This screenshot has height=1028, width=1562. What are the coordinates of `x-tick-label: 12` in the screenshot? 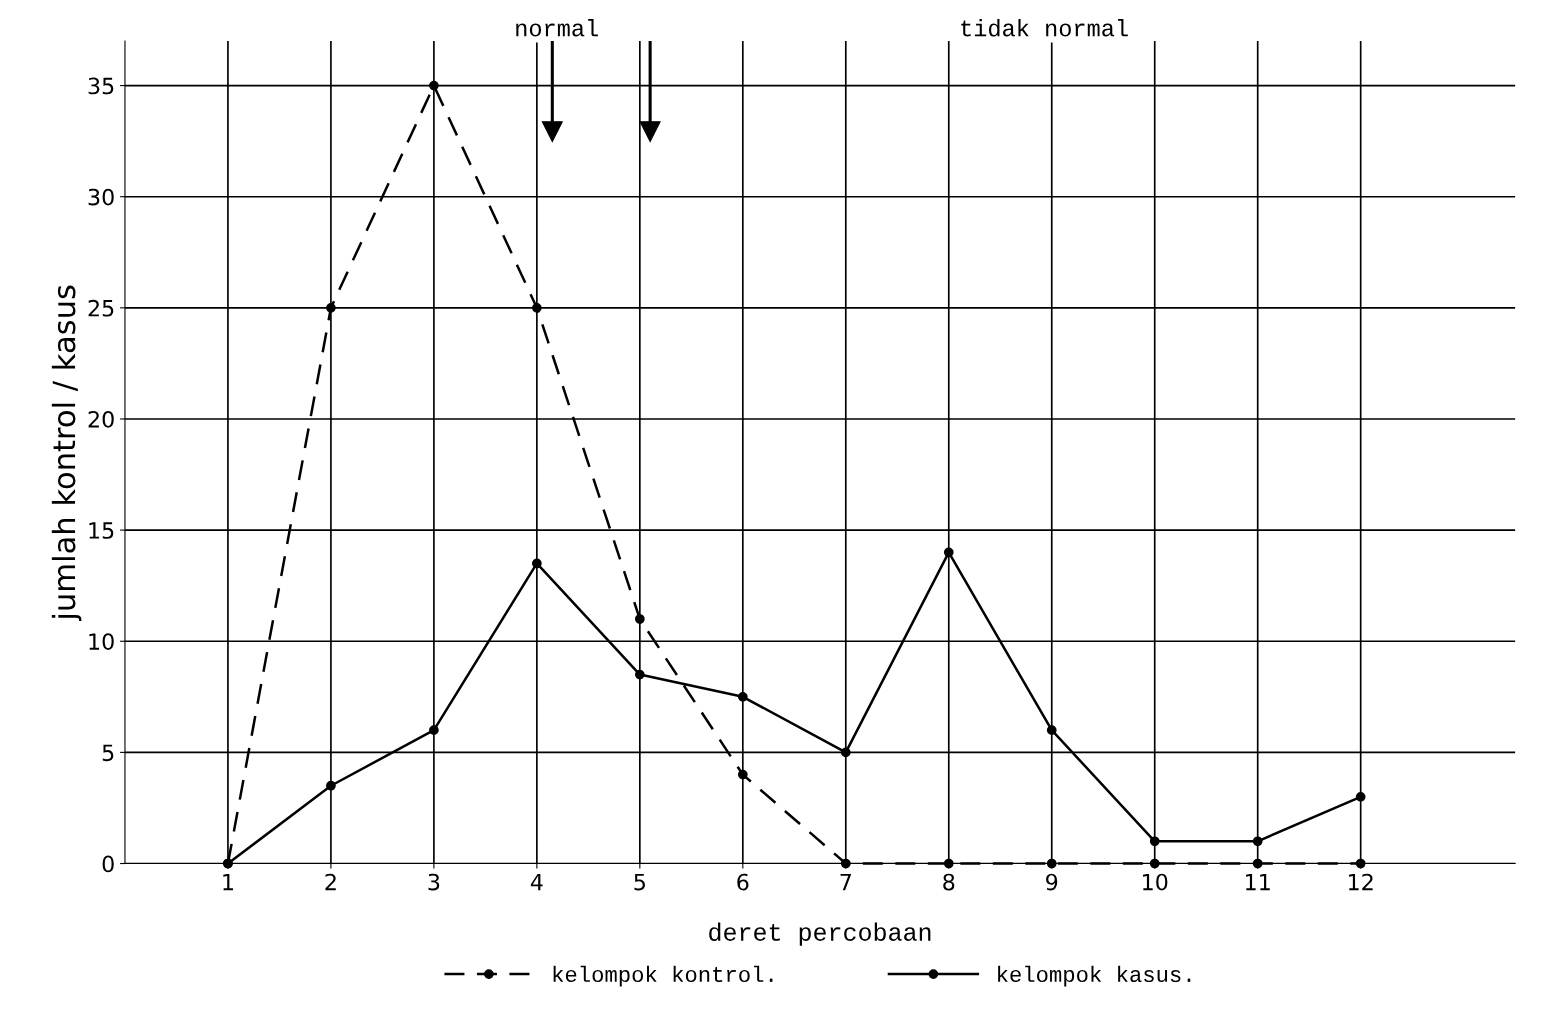 It's located at (1360, 882).